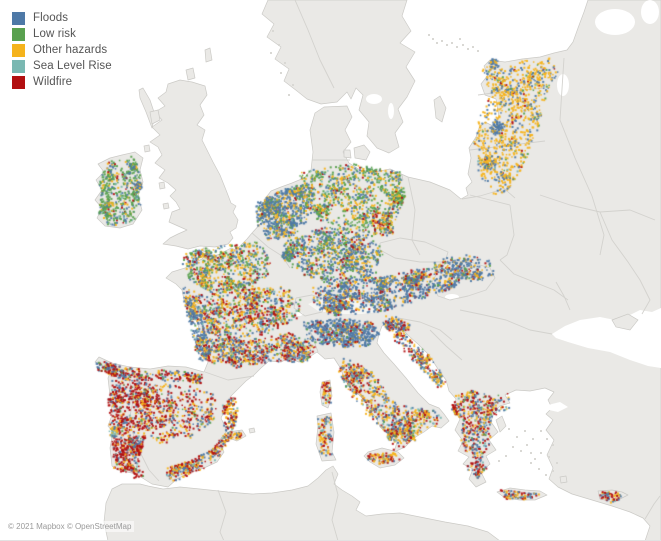  Describe the element at coordinates (72, 66) in the screenshot. I see `legend-label: Sea Level Rise` at that location.